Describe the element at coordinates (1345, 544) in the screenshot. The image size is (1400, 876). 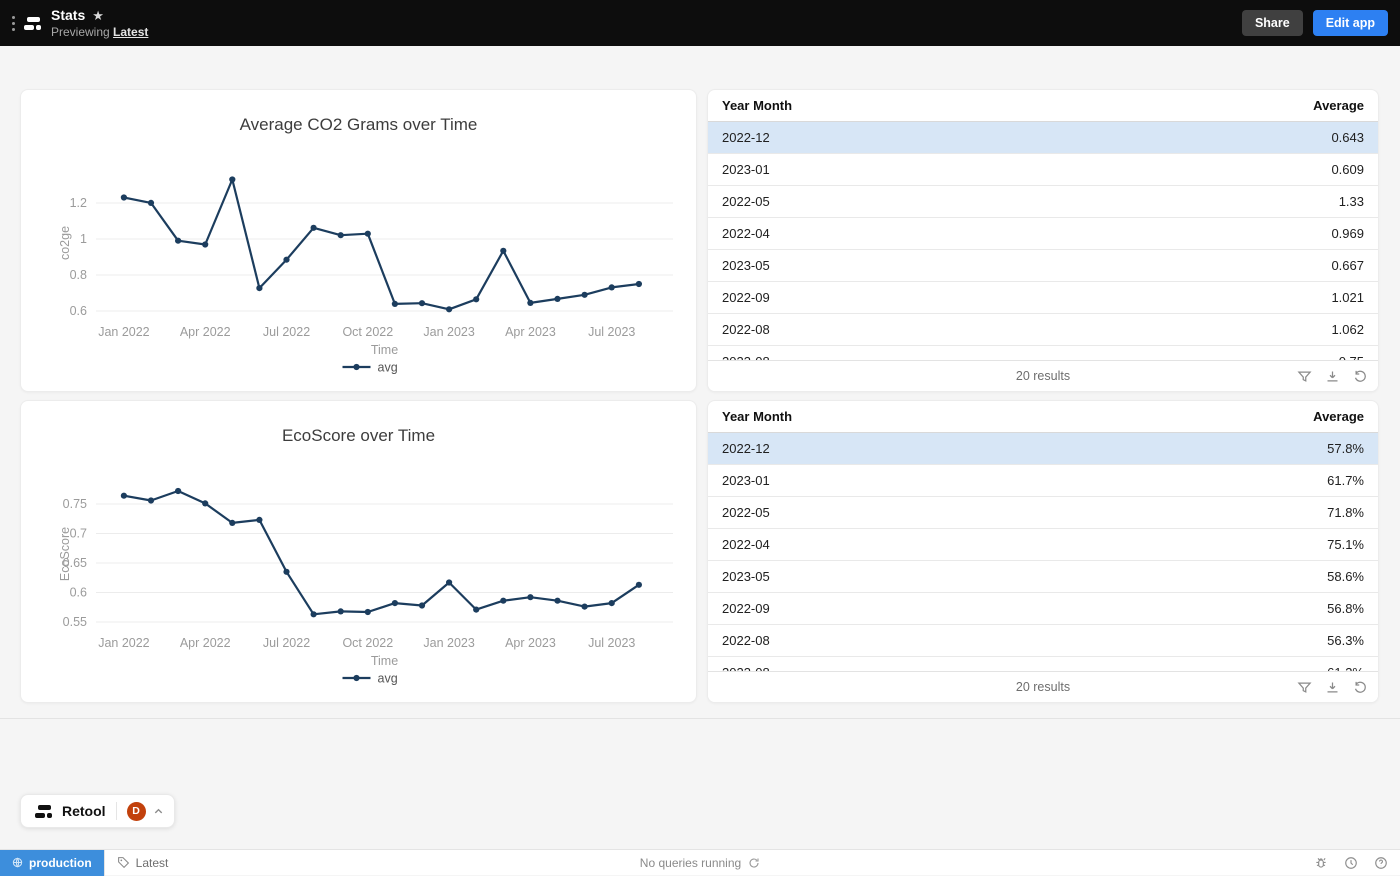
I see `cell-average: 75.1%` at that location.